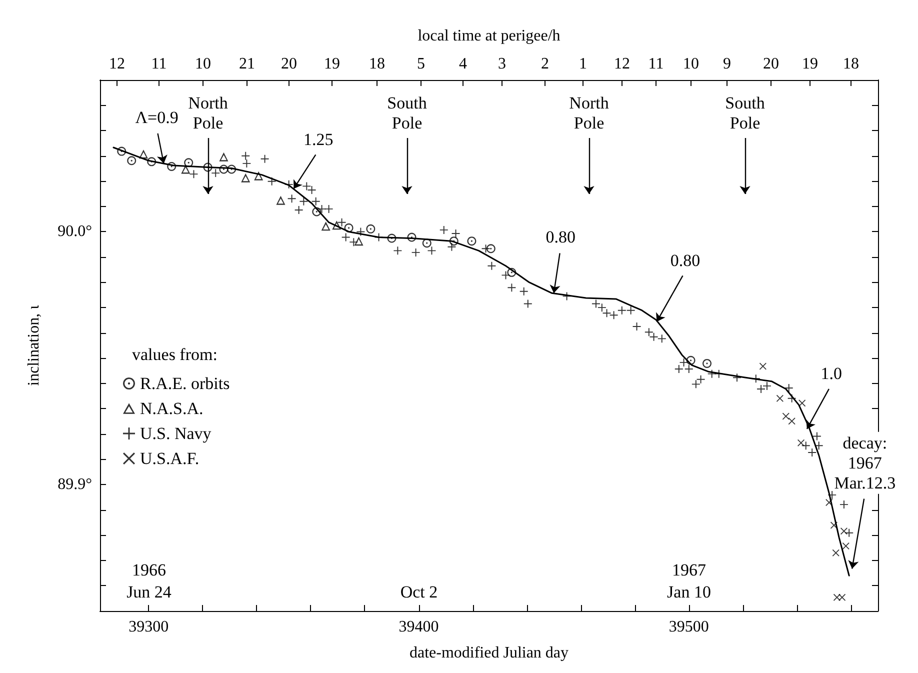  Describe the element at coordinates (502, 64) in the screenshot. I see `text: 3` at that location.